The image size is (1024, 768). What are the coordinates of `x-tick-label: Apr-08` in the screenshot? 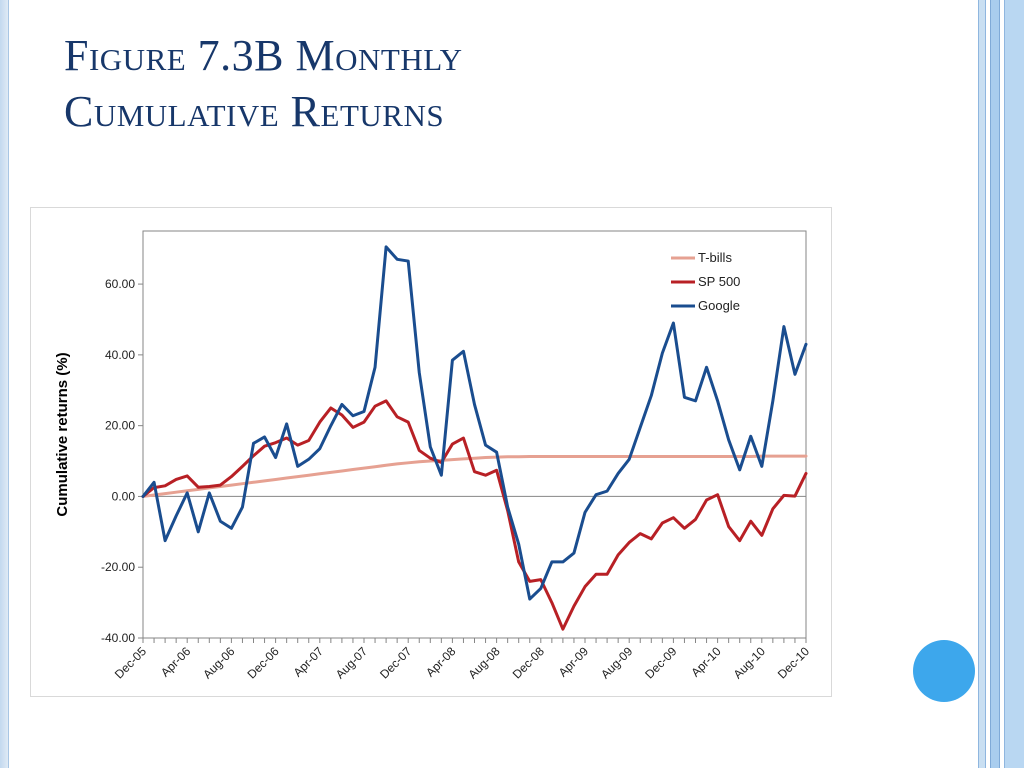 It's located at (441, 662).